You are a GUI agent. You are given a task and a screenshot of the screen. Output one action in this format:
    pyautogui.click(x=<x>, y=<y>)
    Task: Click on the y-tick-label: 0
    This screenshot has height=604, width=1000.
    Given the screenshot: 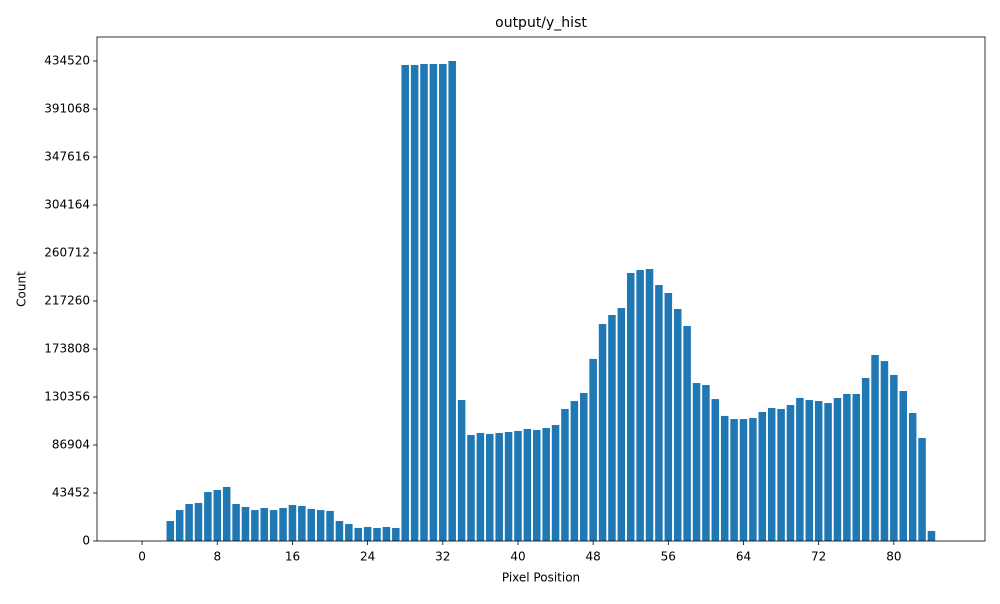 What is the action you would take?
    pyautogui.click(x=86, y=541)
    